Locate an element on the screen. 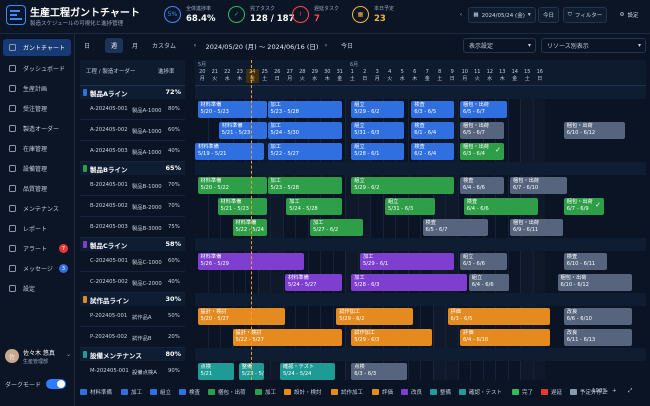 This screenshot has height=406, width=650. view-tab-0: 日 is located at coordinates (86, 46).